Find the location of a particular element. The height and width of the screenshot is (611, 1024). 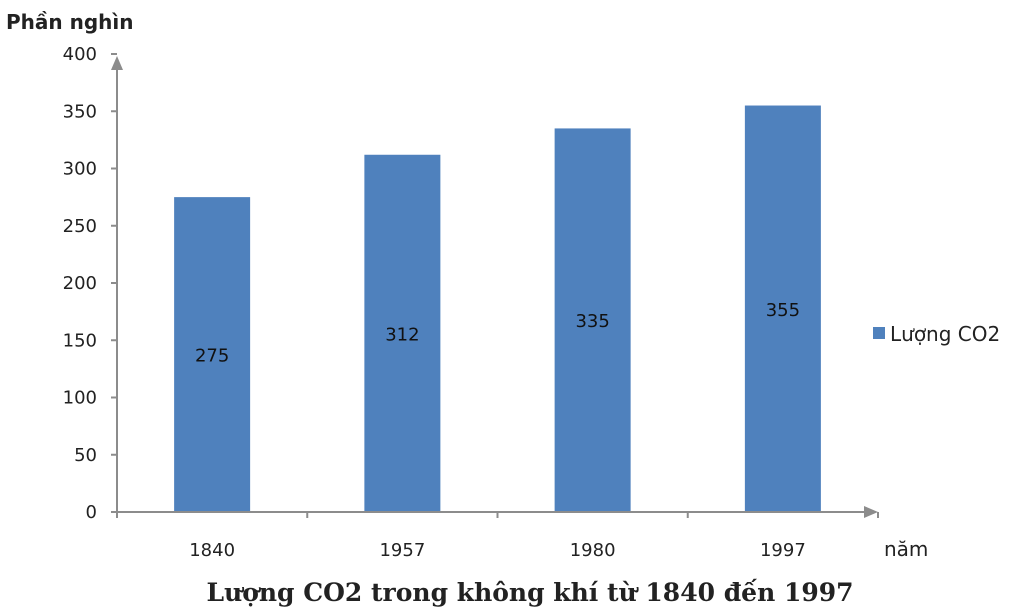

x-axis-arrow-icon is located at coordinates (871, 512).